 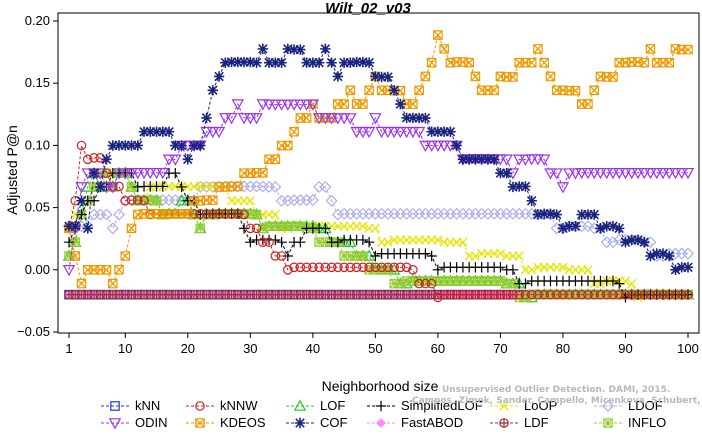 What do you see at coordinates (250, 348) in the screenshot?
I see `x-tick-label: 30` at bounding box center [250, 348].